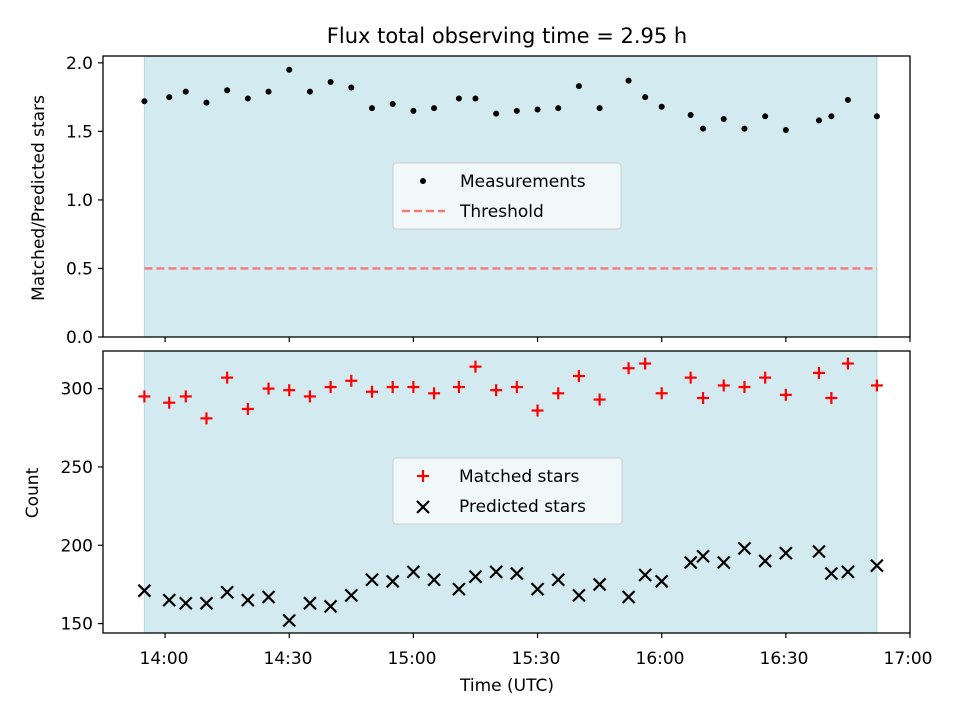  What do you see at coordinates (506, 686) in the screenshot?
I see `x-axis-label: Time (UTC)` at bounding box center [506, 686].